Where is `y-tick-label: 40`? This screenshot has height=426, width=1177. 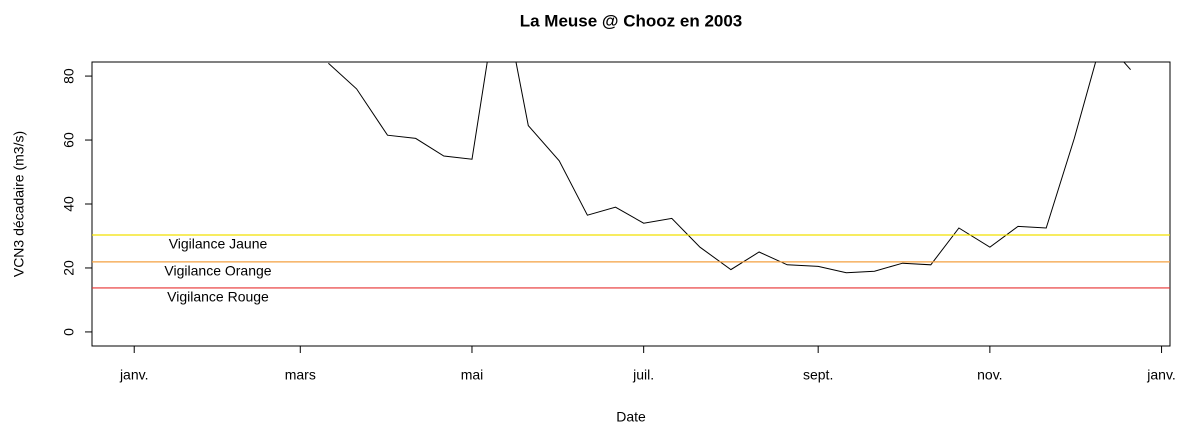 y-tick-label: 40 is located at coordinates (69, 204).